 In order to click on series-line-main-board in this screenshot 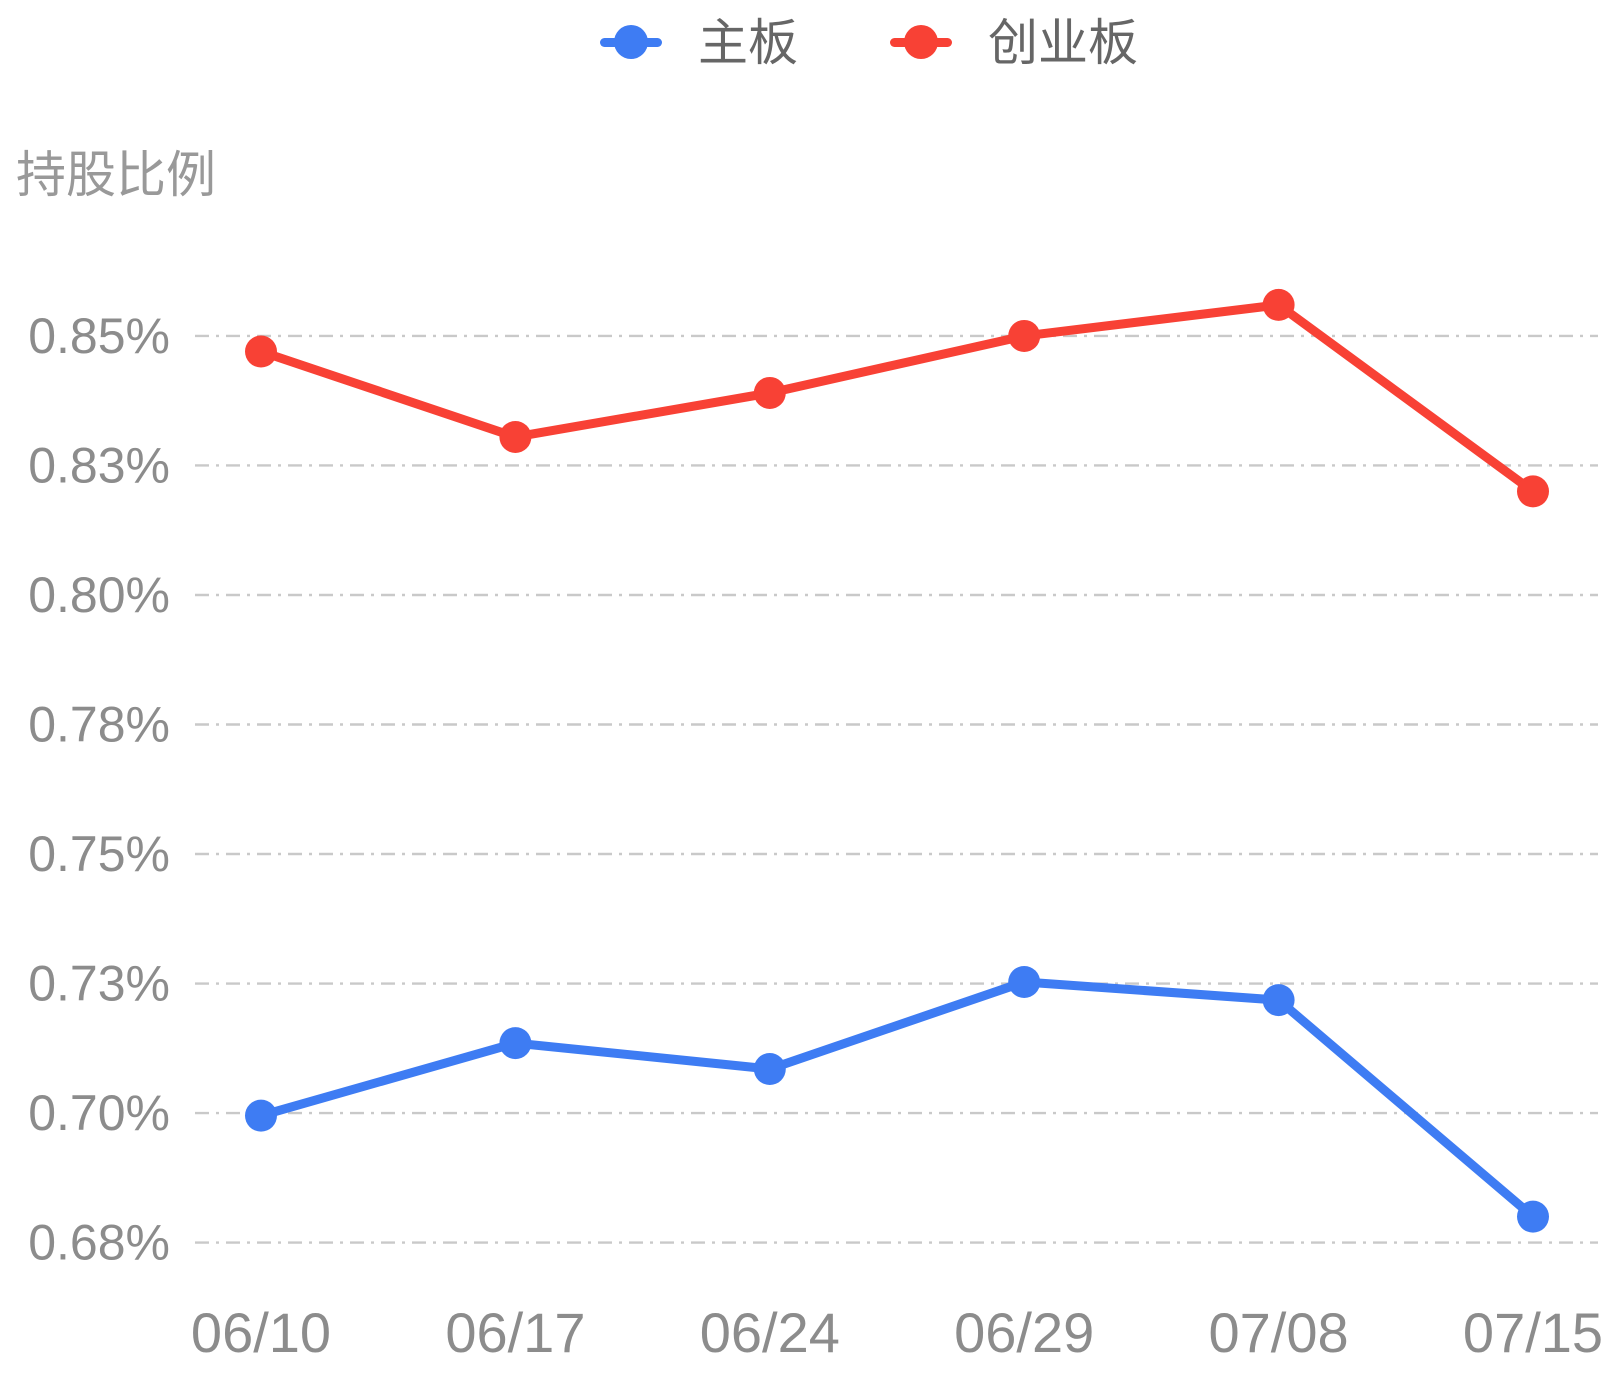, I will do `click(897, 1099)`.